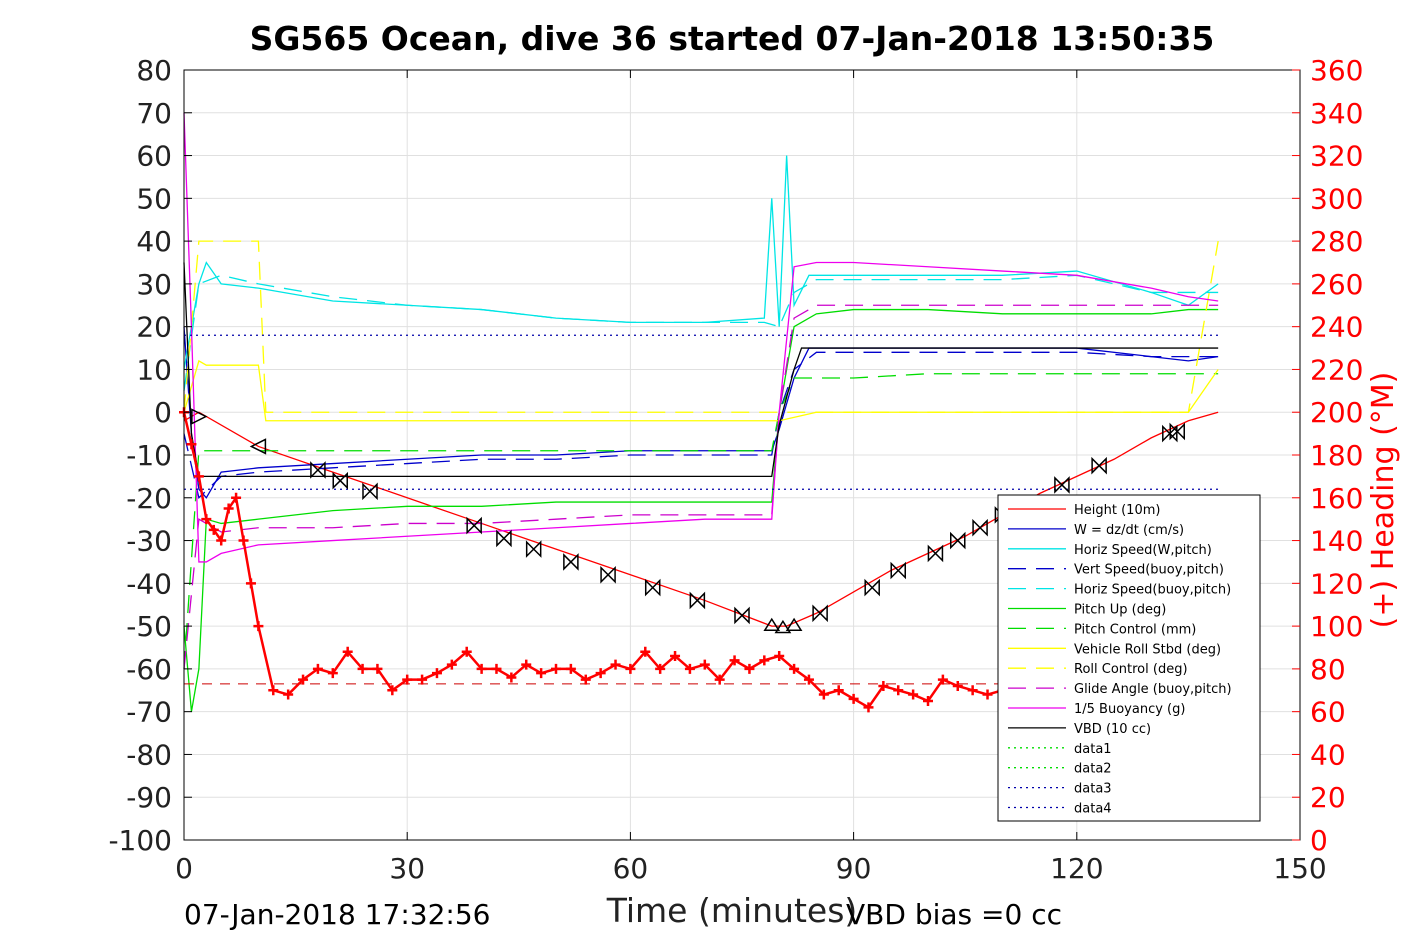 The width and height of the screenshot is (1417, 945). I want to click on legend-label: Pitch Control (mm), so click(1135, 629).